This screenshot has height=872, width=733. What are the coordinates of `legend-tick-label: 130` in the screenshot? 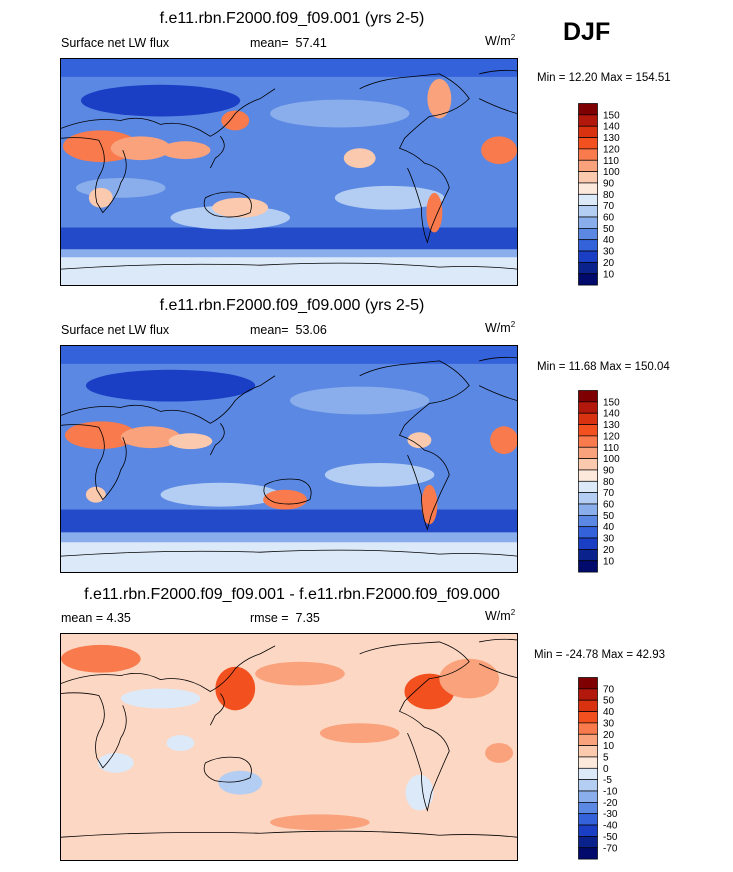 It's located at (611, 138).